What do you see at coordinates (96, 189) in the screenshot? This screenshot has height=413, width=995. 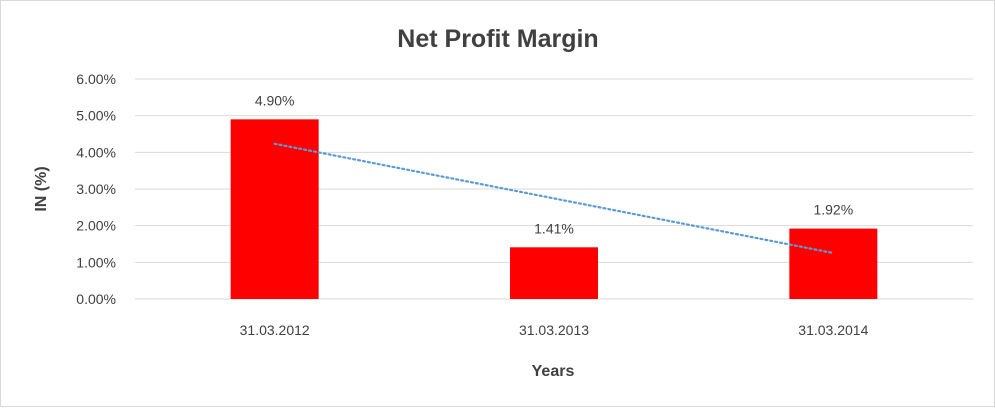 I see `y-tick-label: 3.00%` at bounding box center [96, 189].